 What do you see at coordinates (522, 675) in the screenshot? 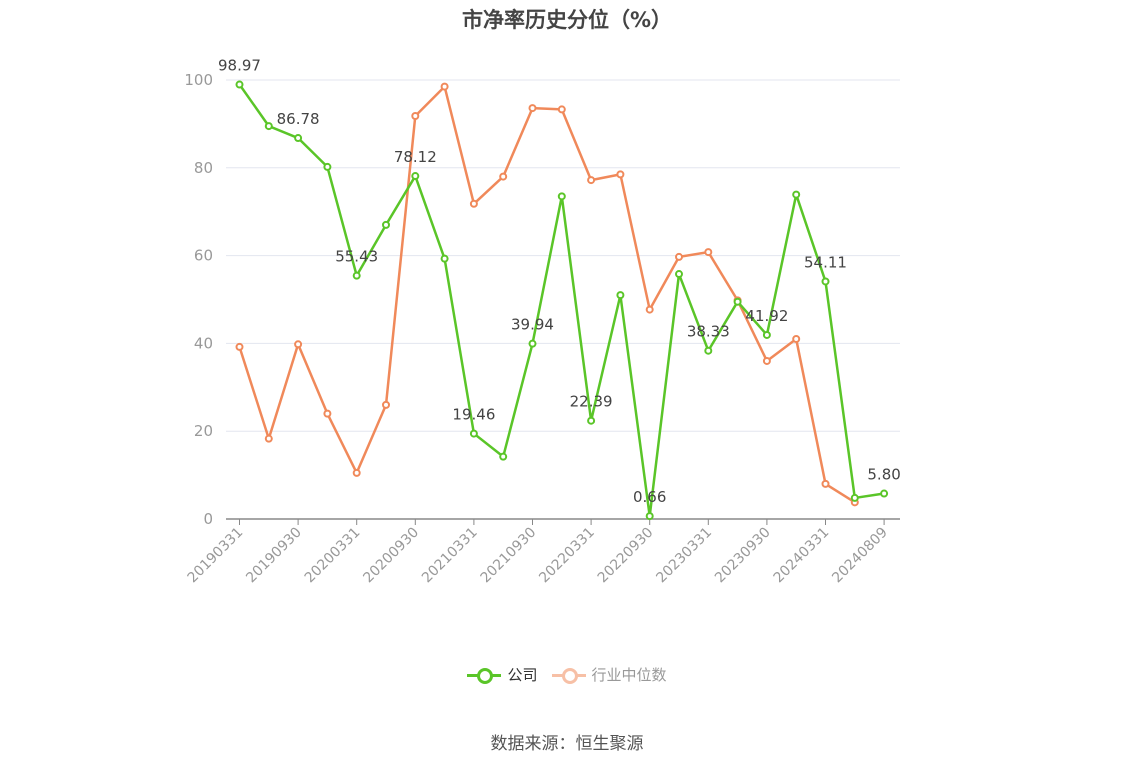
I see `legend-label-company: 公司` at bounding box center [522, 675].